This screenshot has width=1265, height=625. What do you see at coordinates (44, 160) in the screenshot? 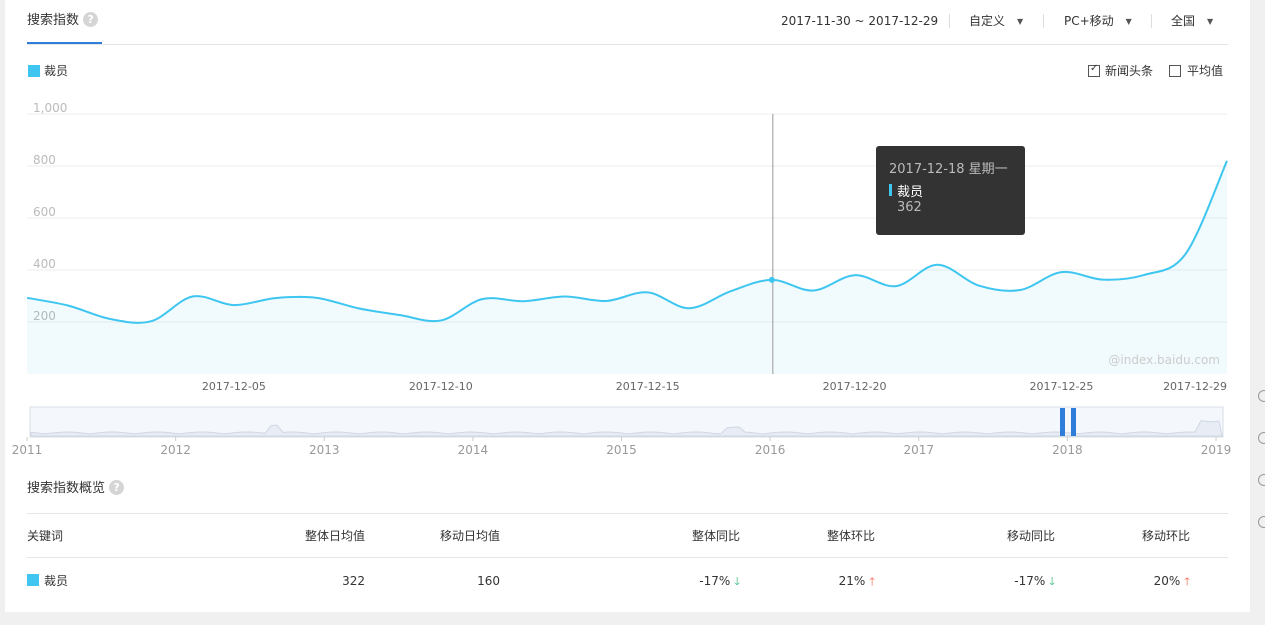
I see `y-tick-label: 800` at bounding box center [44, 160].